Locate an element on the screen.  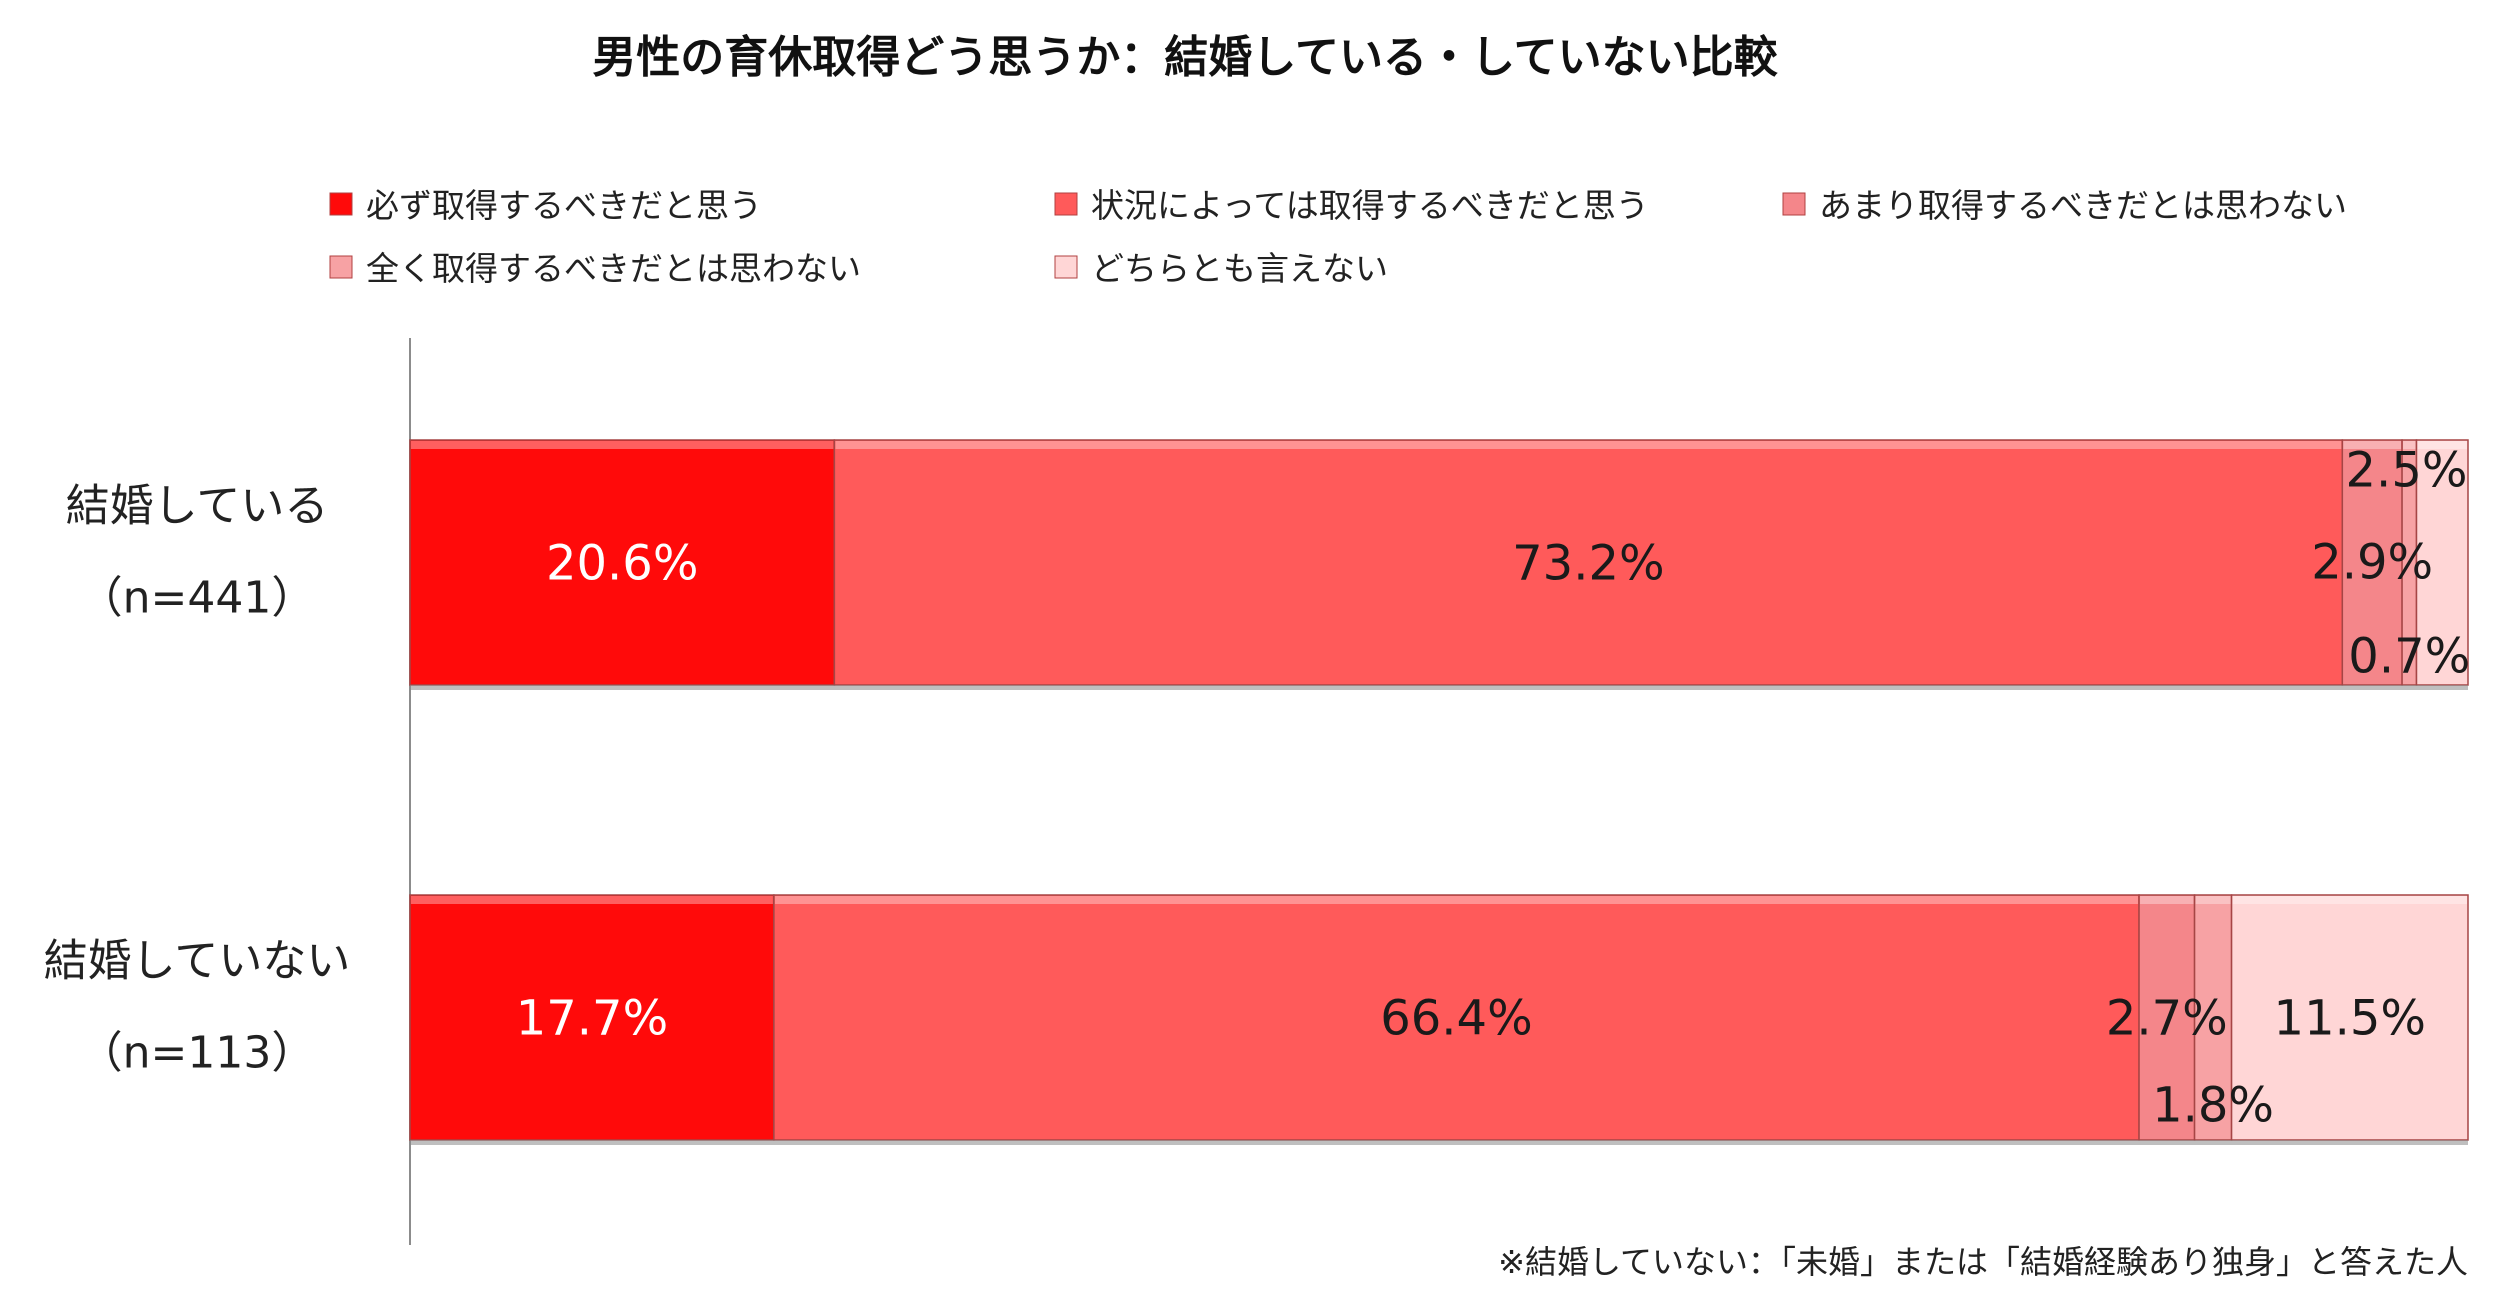
legend-label-series-3: あまり取得するべきだとは思わない is located at coordinates (2083, 205).